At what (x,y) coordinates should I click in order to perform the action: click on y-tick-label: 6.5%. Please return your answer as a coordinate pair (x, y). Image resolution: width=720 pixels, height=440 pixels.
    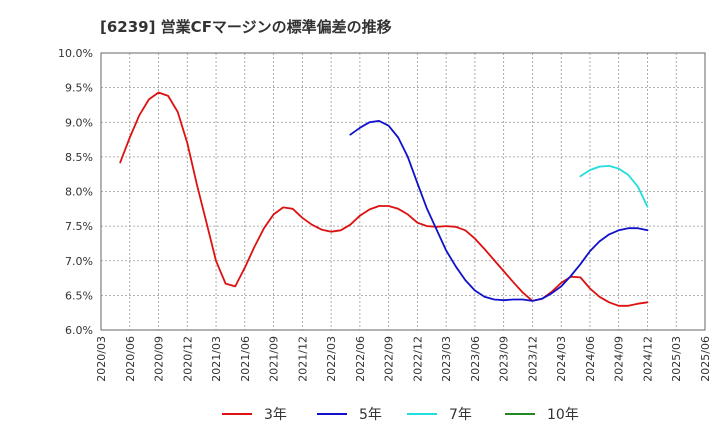
    Looking at the image, I should click on (79, 295).